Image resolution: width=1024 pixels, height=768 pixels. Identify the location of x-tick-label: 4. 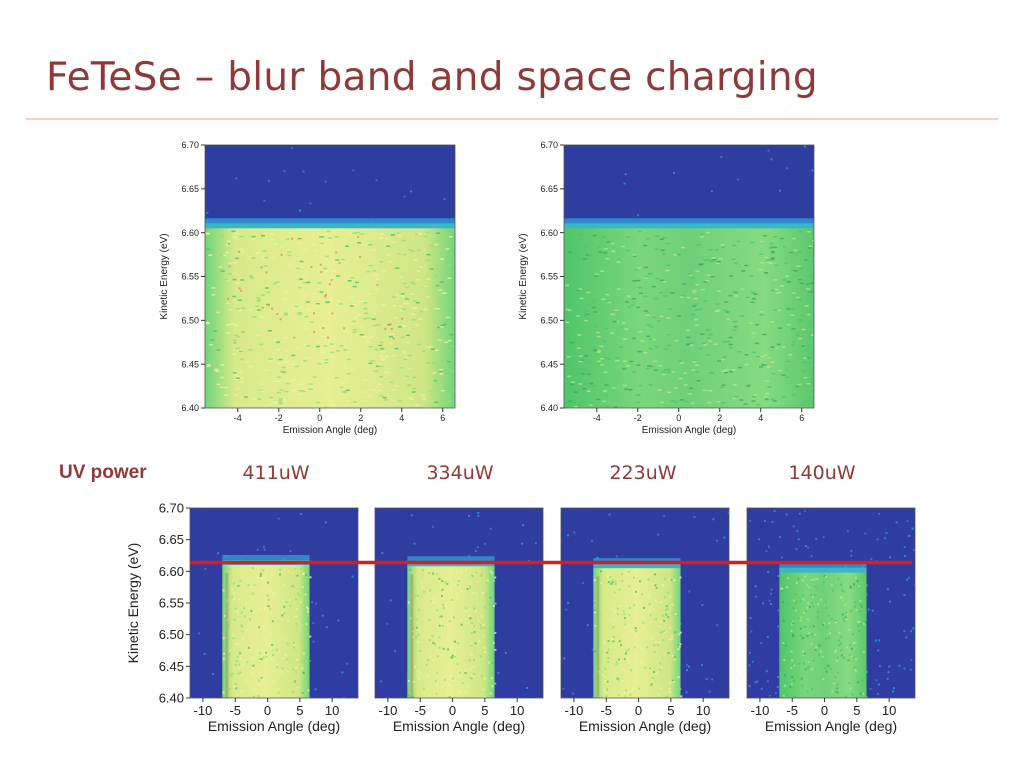
(401, 418).